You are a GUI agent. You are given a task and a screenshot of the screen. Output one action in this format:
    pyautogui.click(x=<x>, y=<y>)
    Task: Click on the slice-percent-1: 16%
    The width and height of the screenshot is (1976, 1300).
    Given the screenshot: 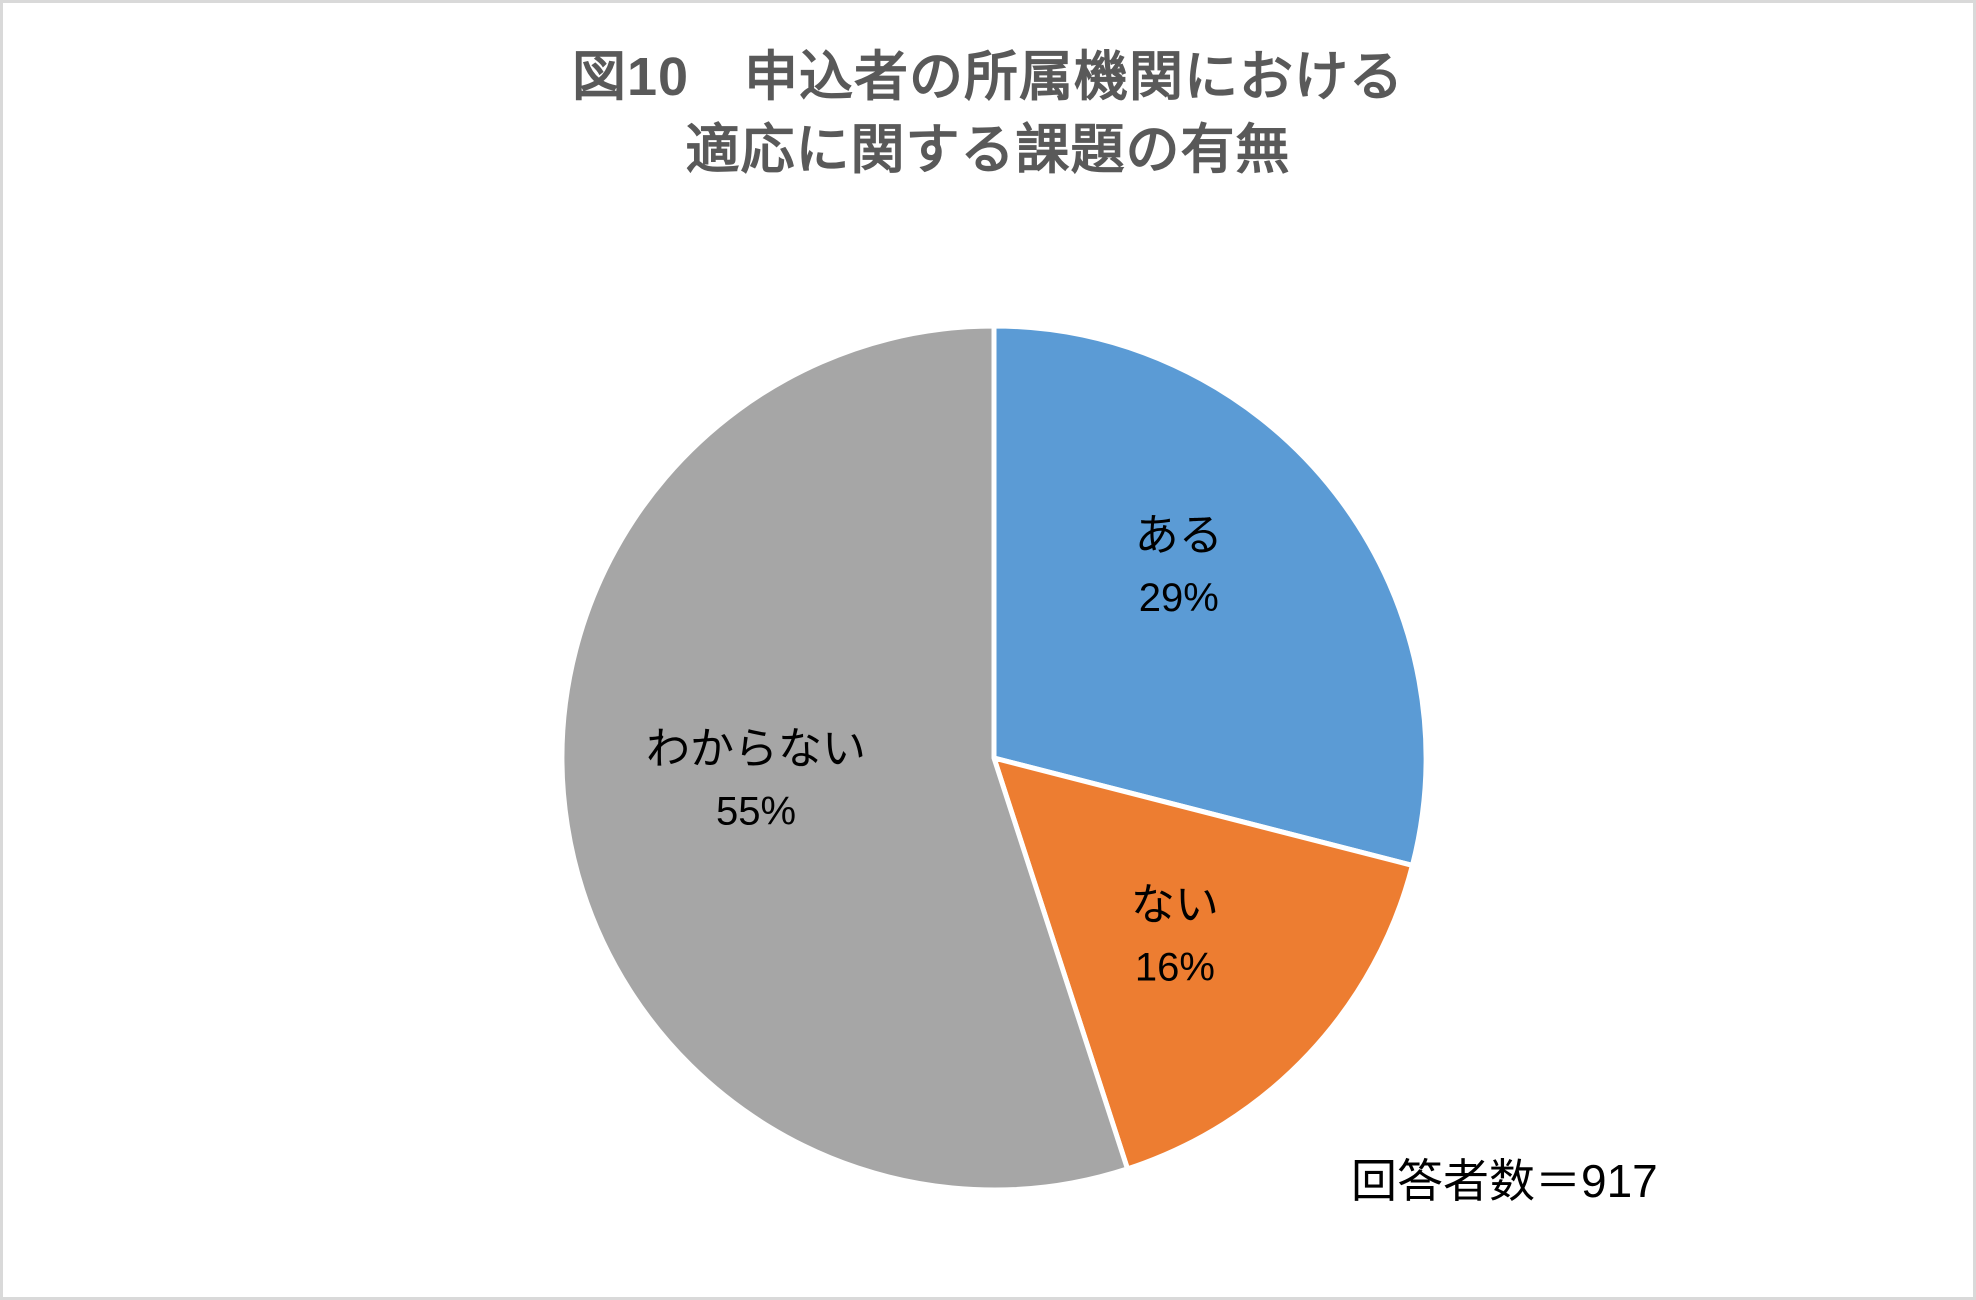 What is the action you would take?
    pyautogui.click(x=1175, y=967)
    